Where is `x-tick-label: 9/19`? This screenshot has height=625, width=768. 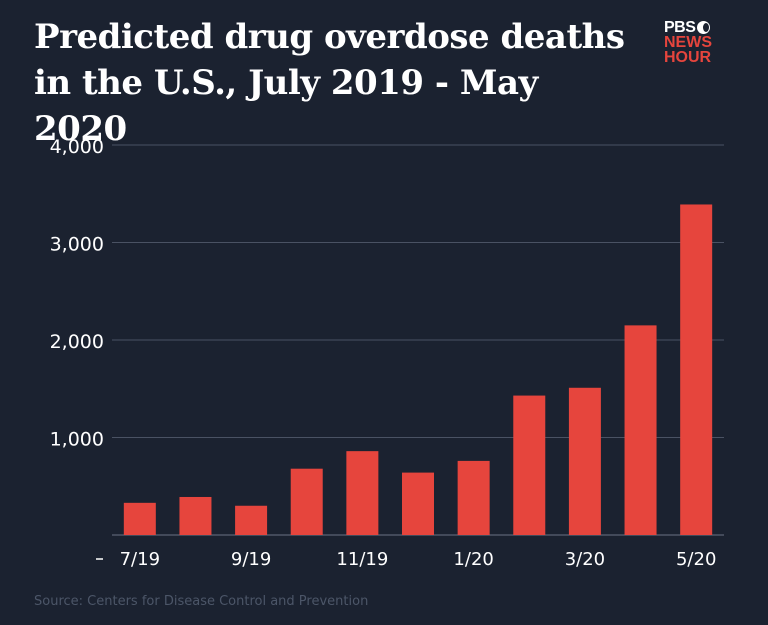
x-tick-label: 9/19 is located at coordinates (251, 559).